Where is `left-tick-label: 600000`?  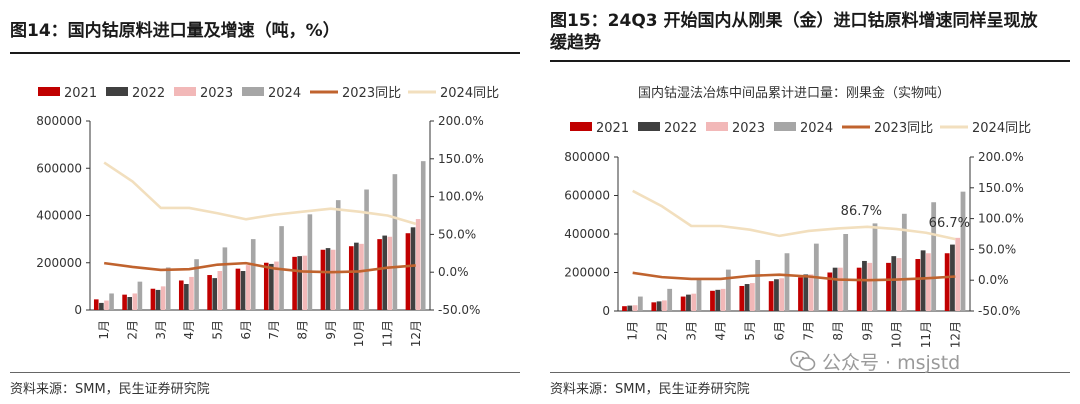 left-tick-label: 600000 is located at coordinates (587, 196).